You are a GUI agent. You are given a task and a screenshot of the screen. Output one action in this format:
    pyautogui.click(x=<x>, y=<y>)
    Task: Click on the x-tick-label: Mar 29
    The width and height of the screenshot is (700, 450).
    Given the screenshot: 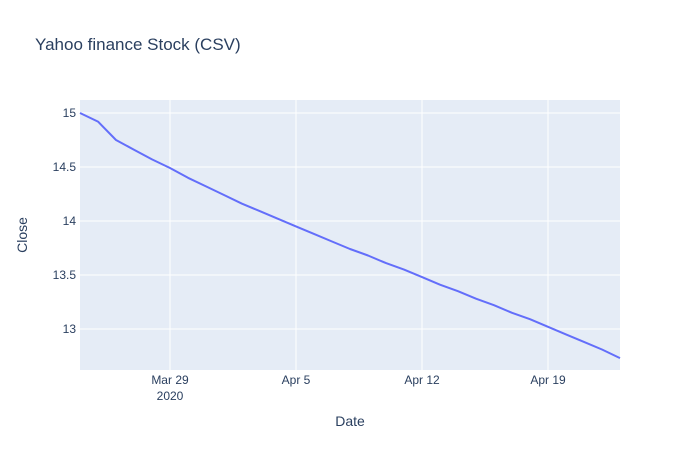 What is the action you would take?
    pyautogui.click(x=170, y=380)
    